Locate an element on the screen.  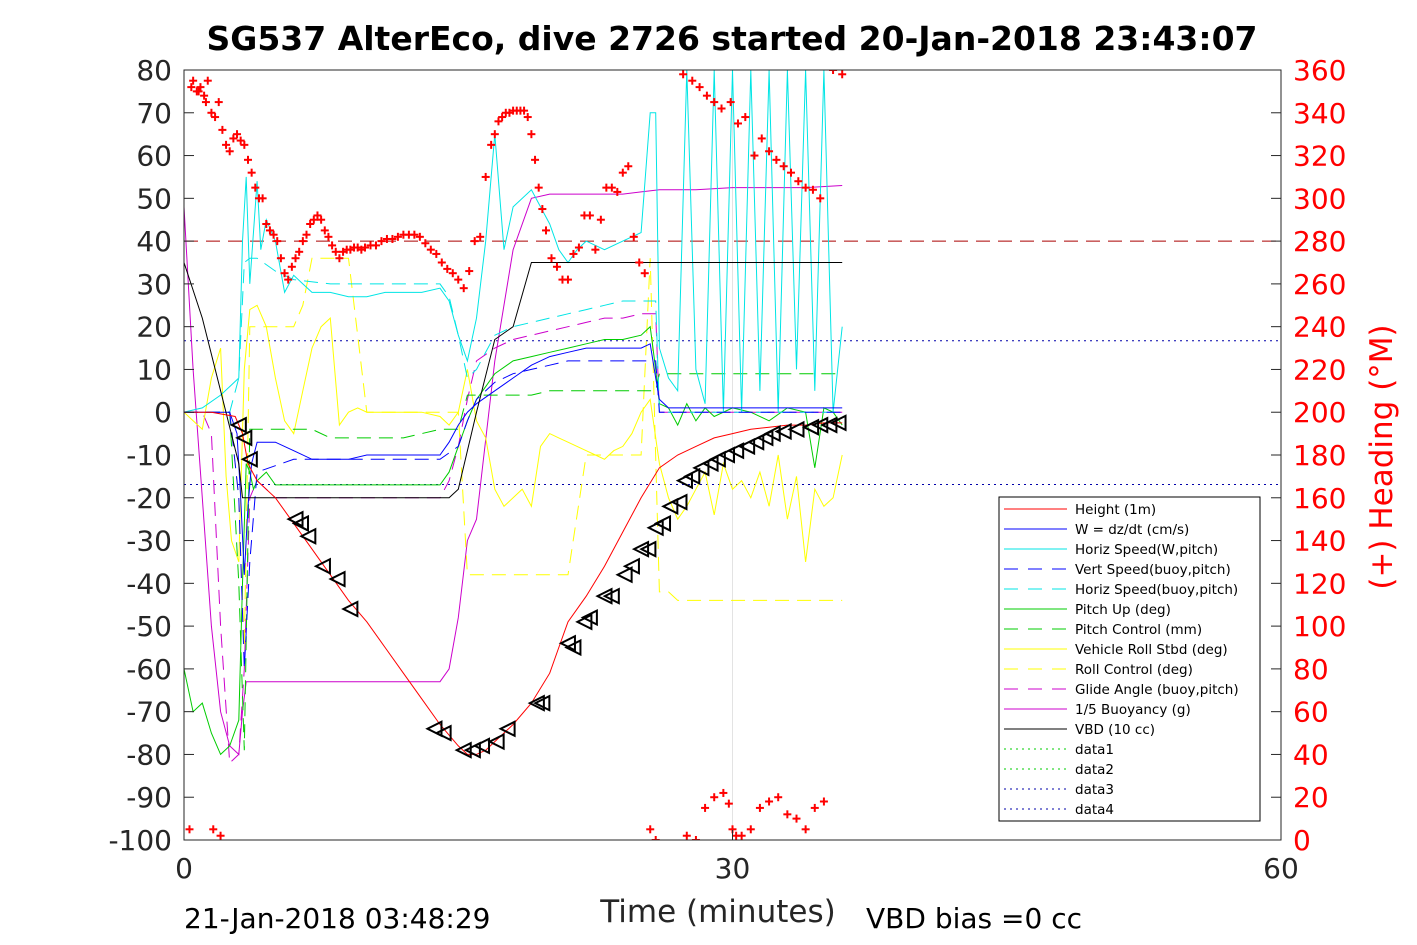
series-vbd is located at coordinates (513, 380).